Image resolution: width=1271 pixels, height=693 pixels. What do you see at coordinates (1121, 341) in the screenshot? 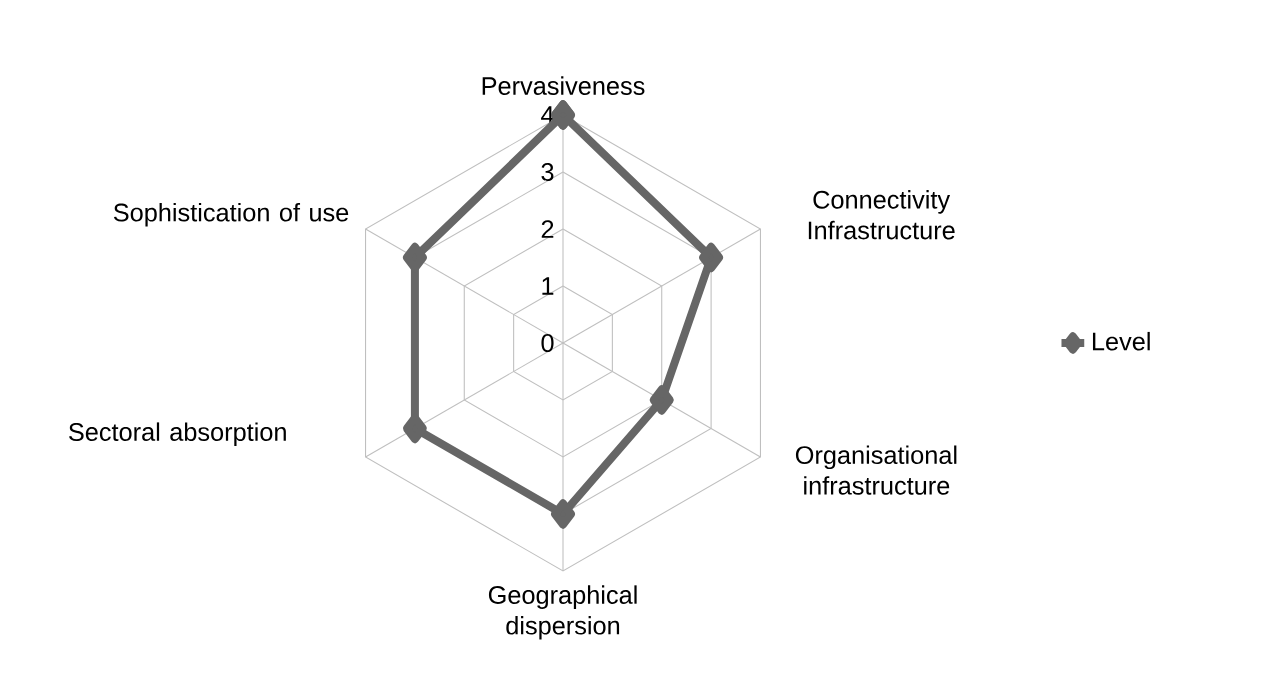
I see `legend-label: Level` at bounding box center [1121, 341].